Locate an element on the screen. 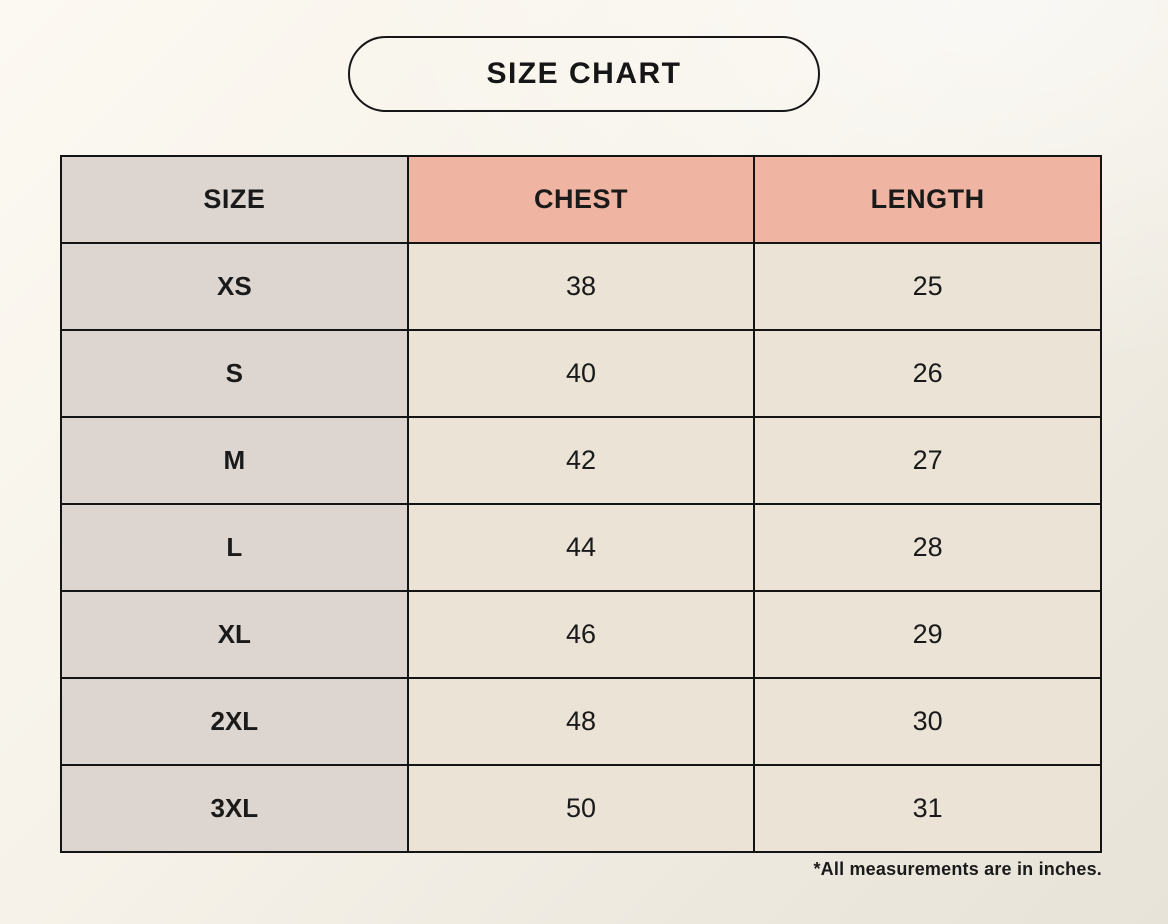 Image resolution: width=1168 pixels, height=924 pixels. table-header-row: SIZE CHEST LENGTH is located at coordinates (581, 199).